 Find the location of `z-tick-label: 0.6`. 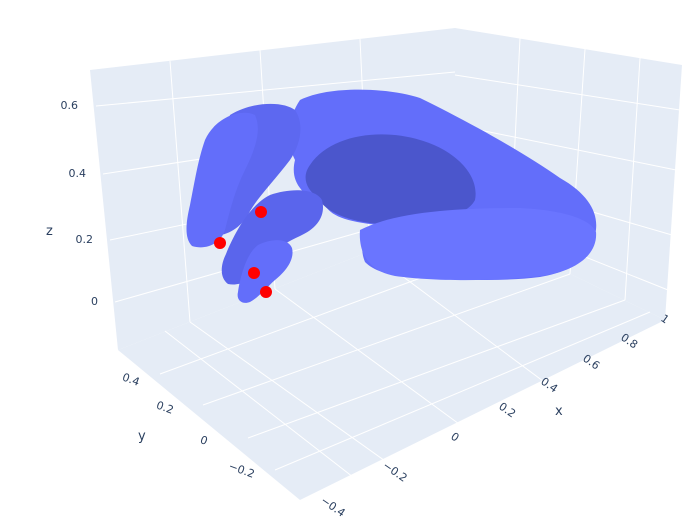

z-tick-label: 0.6 is located at coordinates (70, 105).